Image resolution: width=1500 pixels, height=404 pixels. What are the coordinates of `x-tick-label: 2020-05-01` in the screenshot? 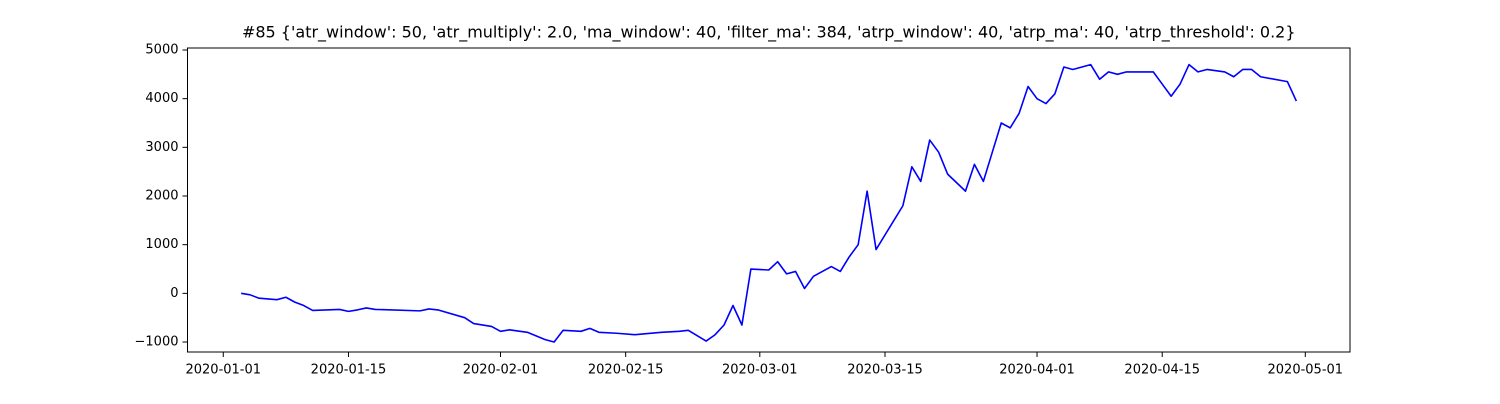 It's located at (1306, 370).